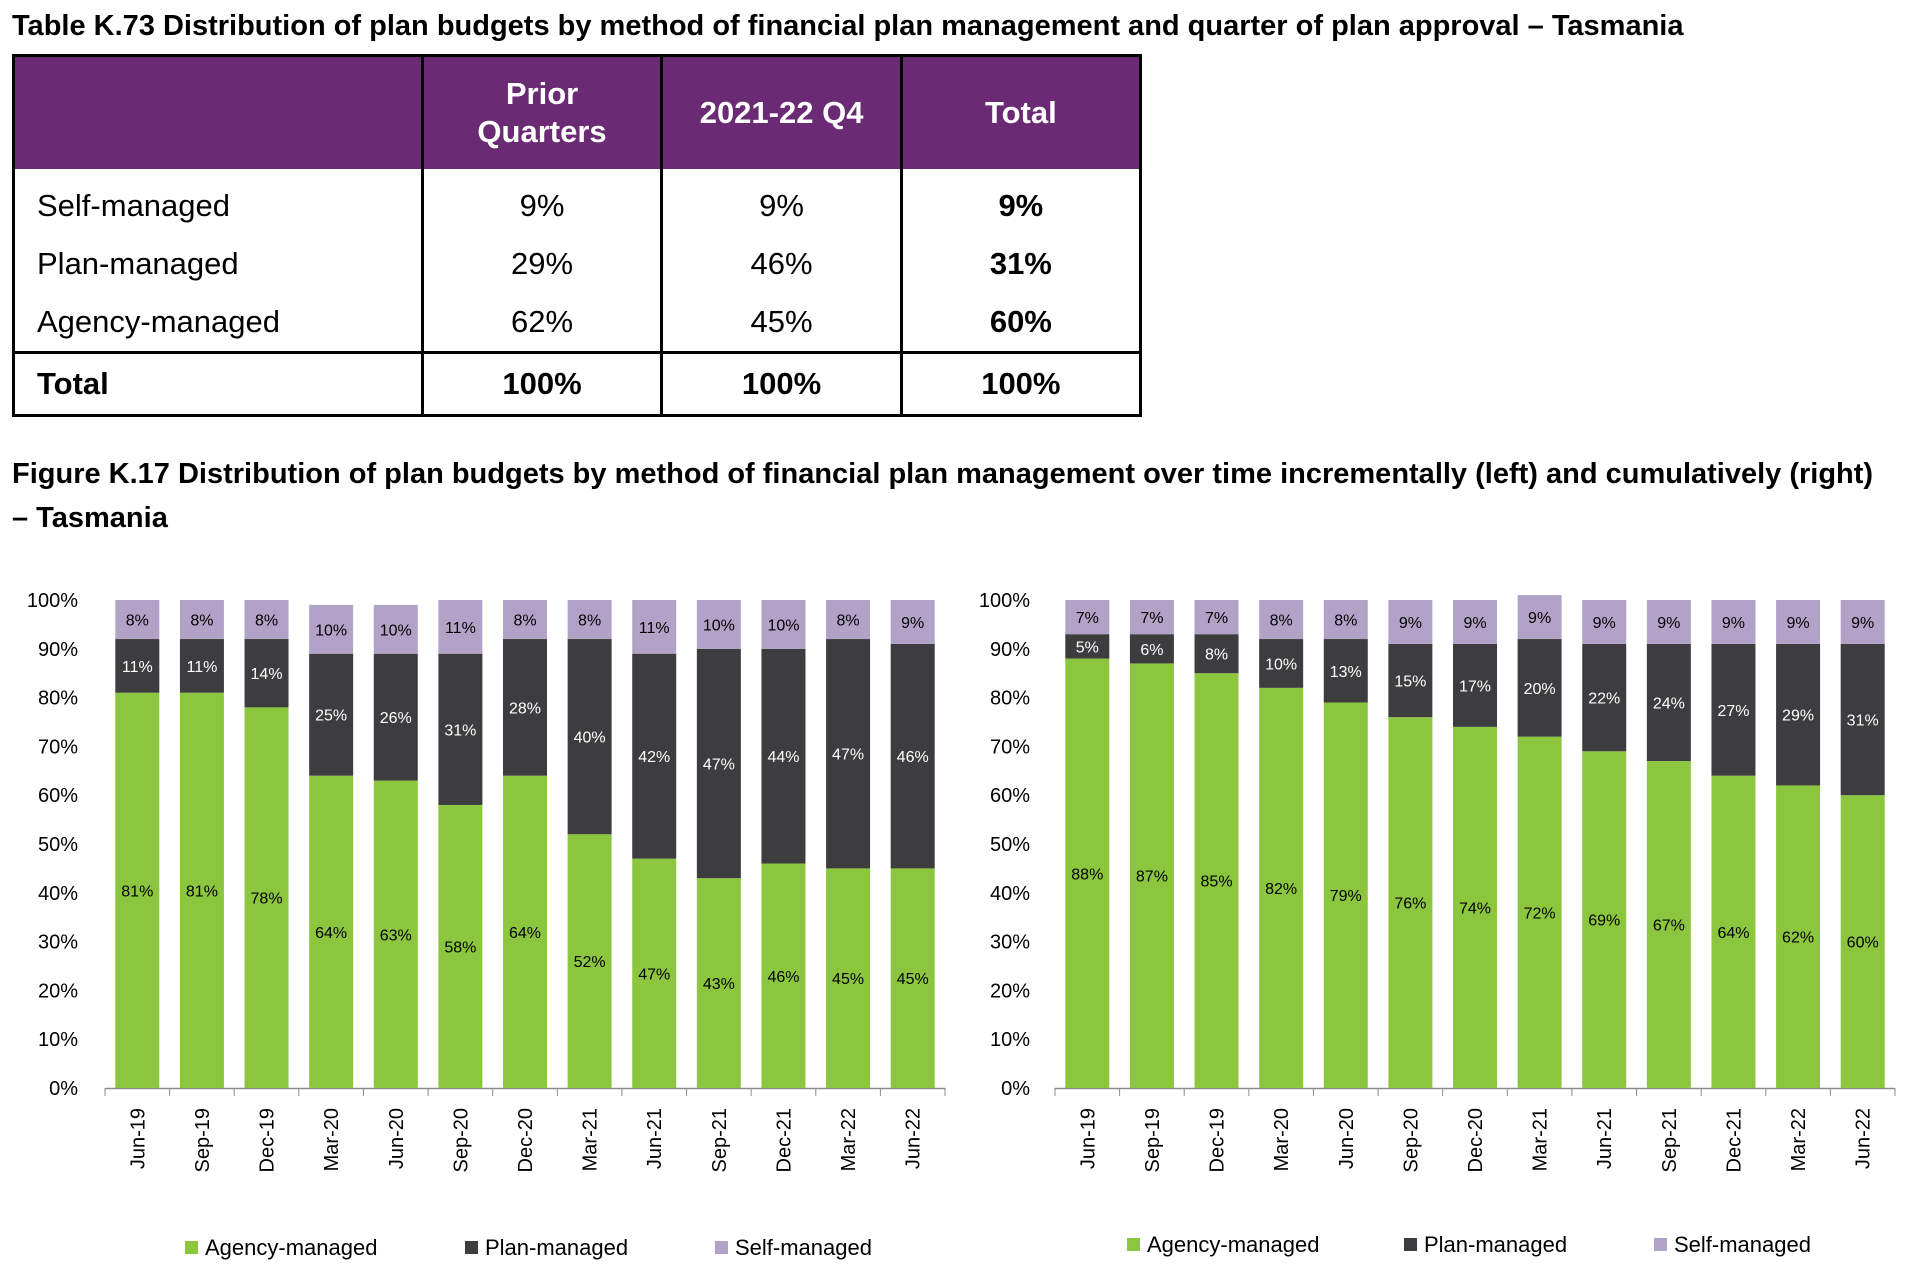 Image resolution: width=1912 pixels, height=1271 pixels. What do you see at coordinates (1346, 672) in the screenshot?
I see `data-label: 13%` at bounding box center [1346, 672].